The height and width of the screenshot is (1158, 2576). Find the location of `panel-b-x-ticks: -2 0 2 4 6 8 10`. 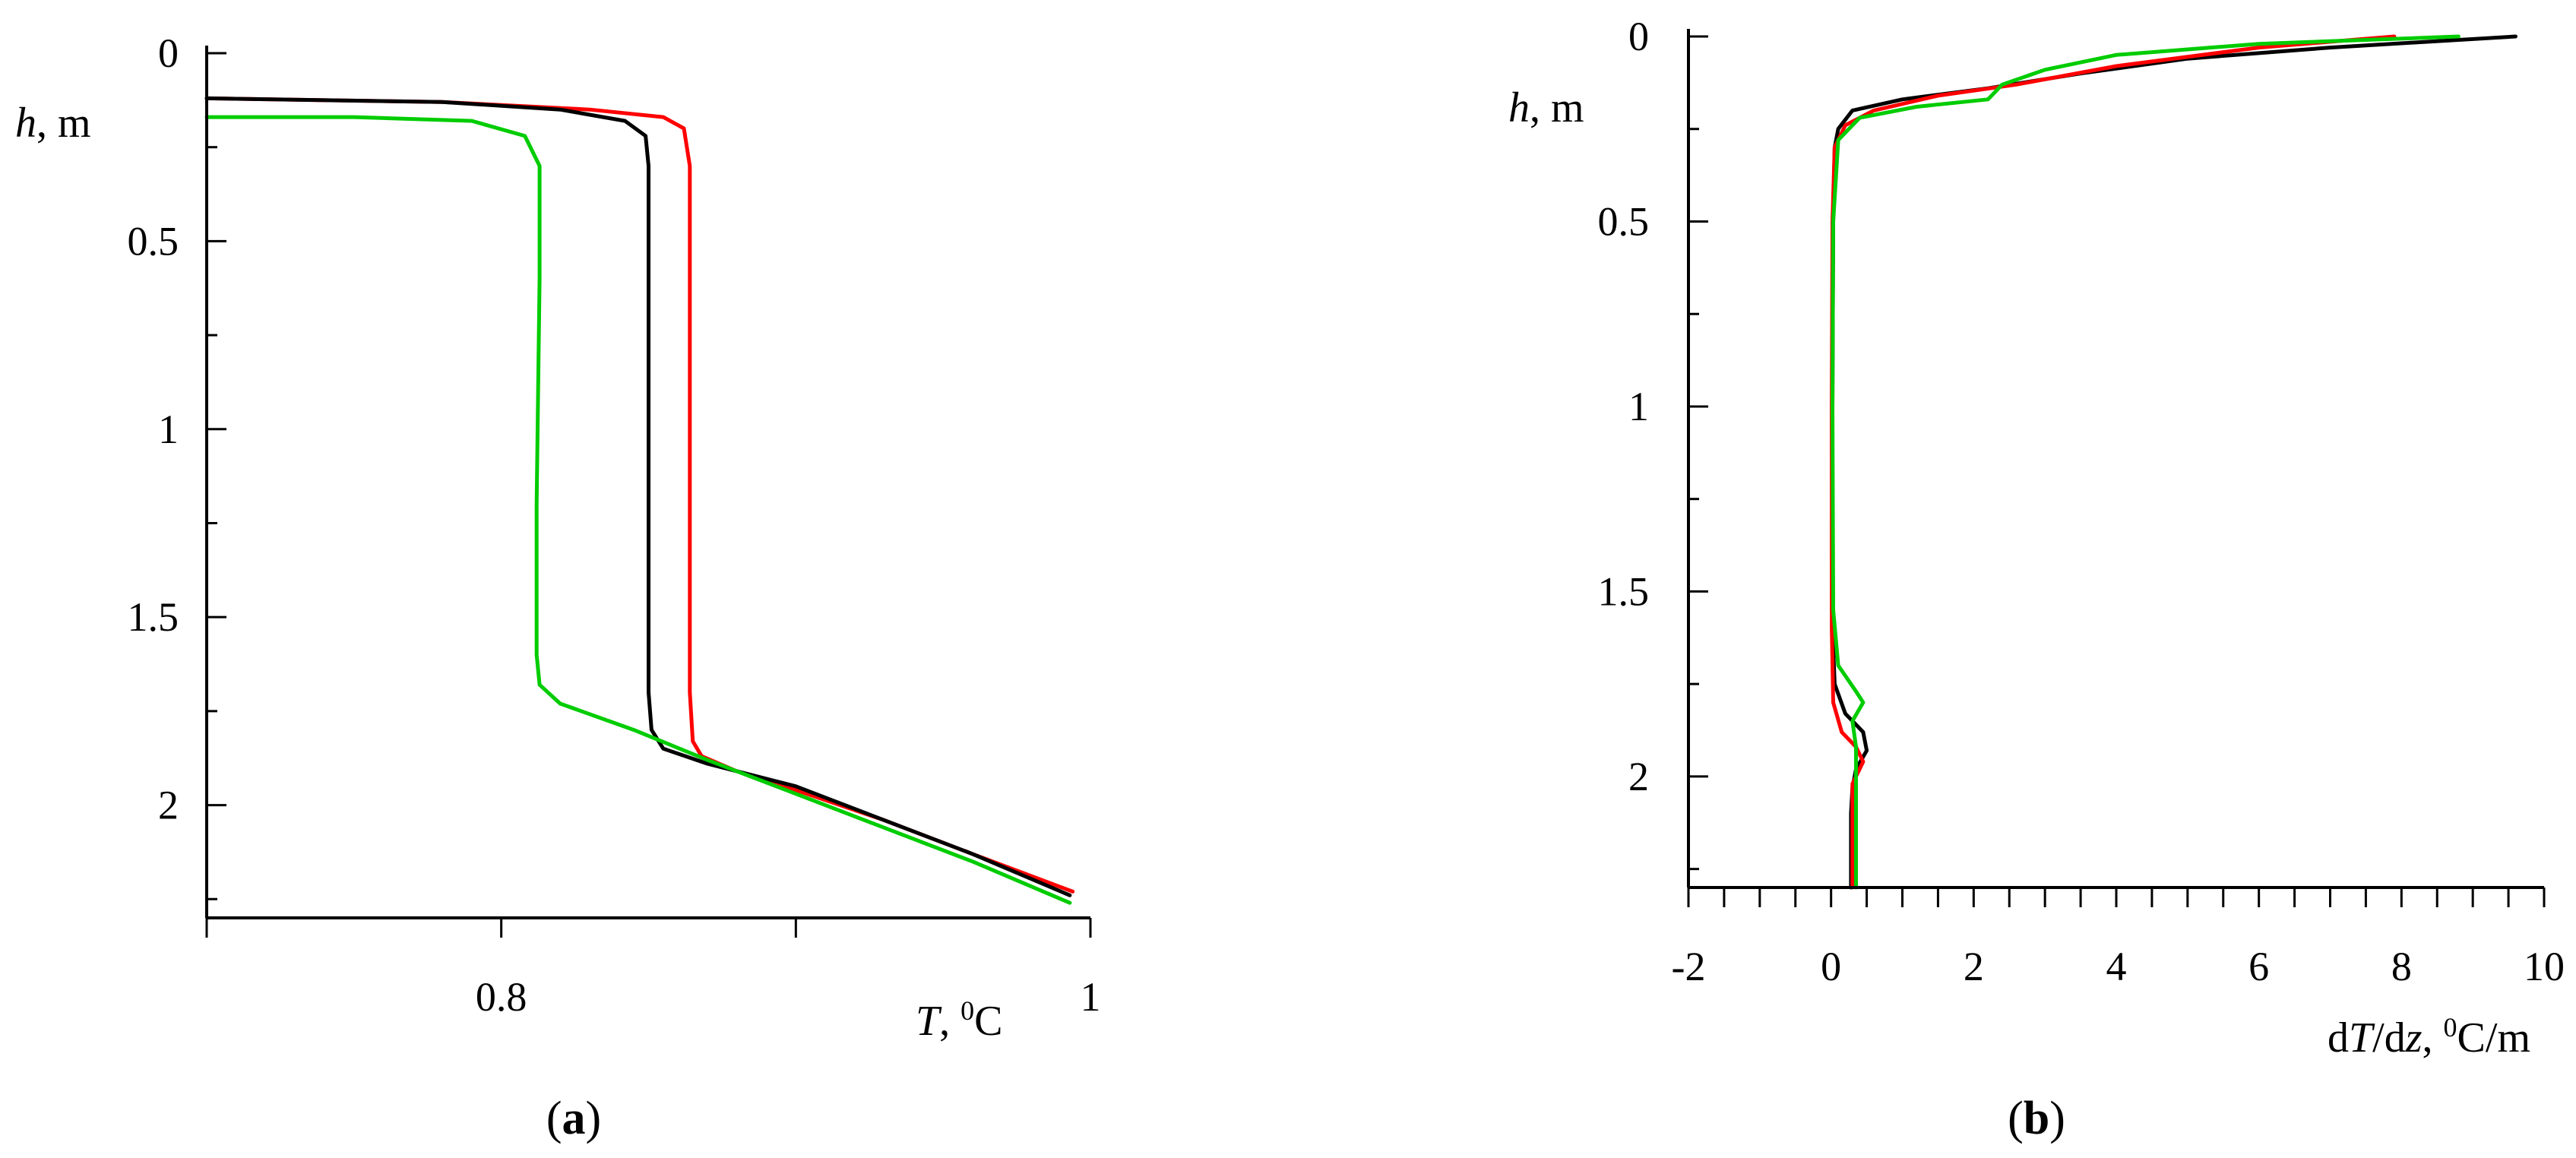

panel-b-x-ticks: -2 0 2 4 6 8 10 is located at coordinates (2118, 938).